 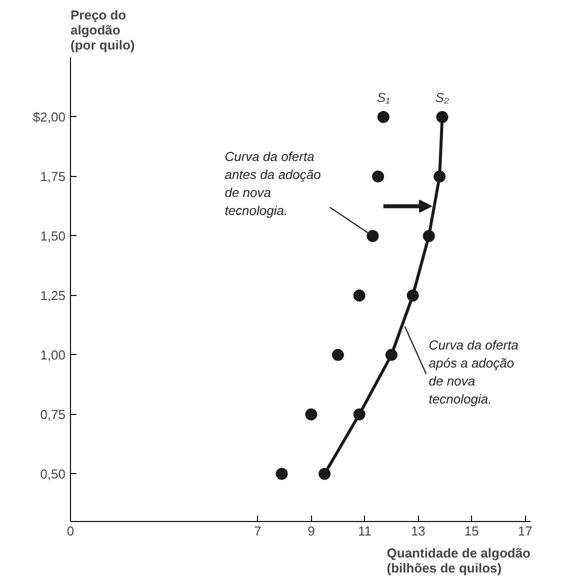 I want to click on y-axis-title: Preço do algodão (por quilo), so click(x=102, y=30).